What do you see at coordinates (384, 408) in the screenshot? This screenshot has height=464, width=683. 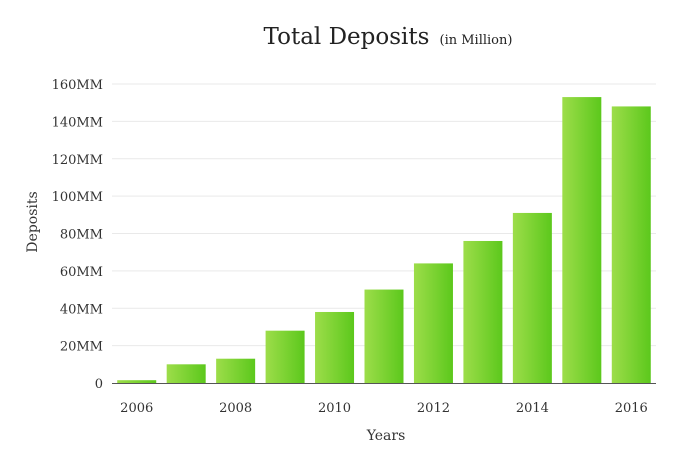 I see `x-axis-ticks: 2006 2008 2010 2012 2014 2016` at bounding box center [384, 408].